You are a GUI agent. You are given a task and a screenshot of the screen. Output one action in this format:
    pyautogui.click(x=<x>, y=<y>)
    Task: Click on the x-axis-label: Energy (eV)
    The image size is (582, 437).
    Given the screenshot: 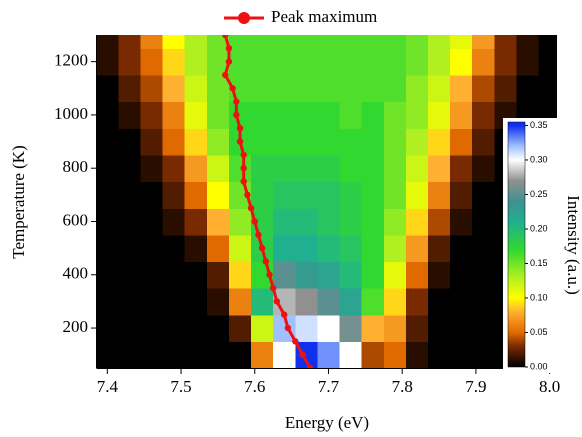 What is the action you would take?
    pyautogui.click(x=327, y=422)
    